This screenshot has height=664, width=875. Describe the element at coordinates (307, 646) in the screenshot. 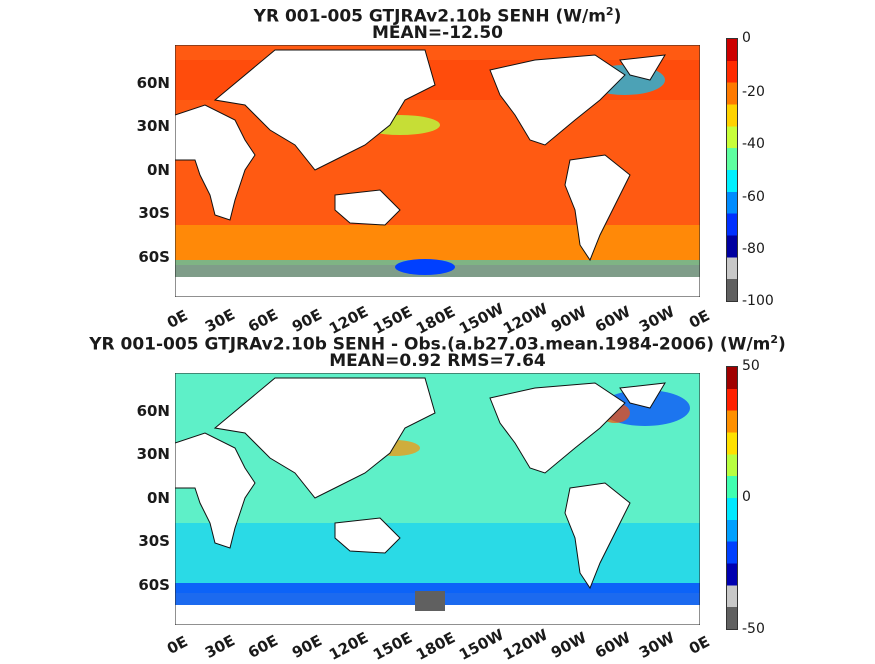

I see `lon-label: 90E` at that location.